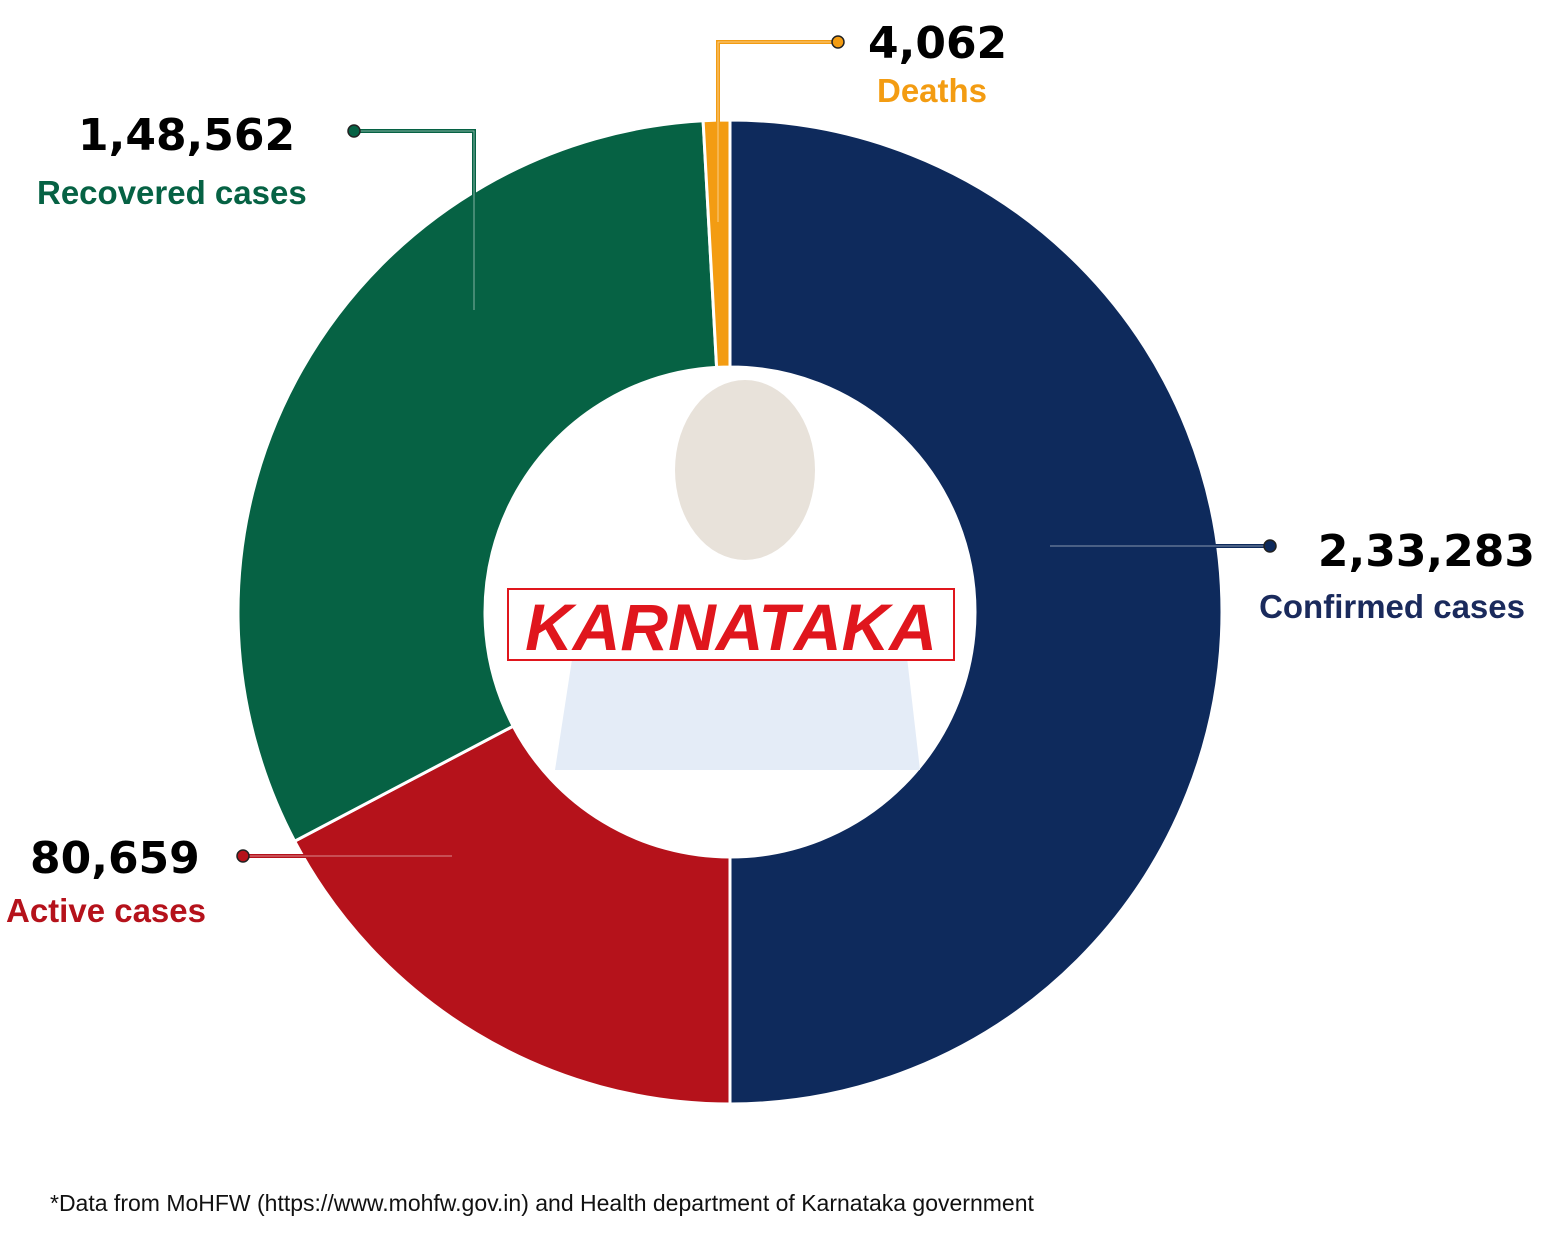 Image resolution: width=1548 pixels, height=1251 pixels. Describe the element at coordinates (106, 910) in the screenshot. I see `legend-label: Active cases` at that location.